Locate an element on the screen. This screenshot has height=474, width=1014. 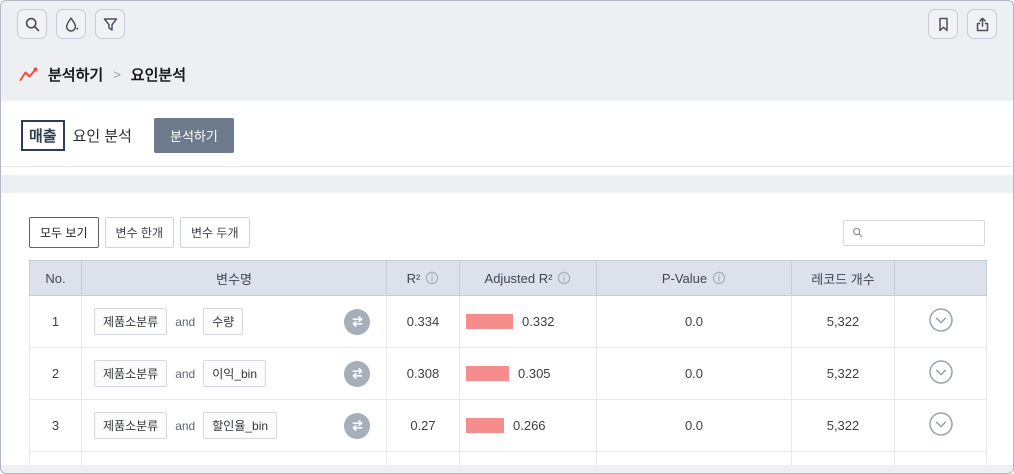
col-adjusted-r2-label: Adjusted R² is located at coordinates (518, 278).